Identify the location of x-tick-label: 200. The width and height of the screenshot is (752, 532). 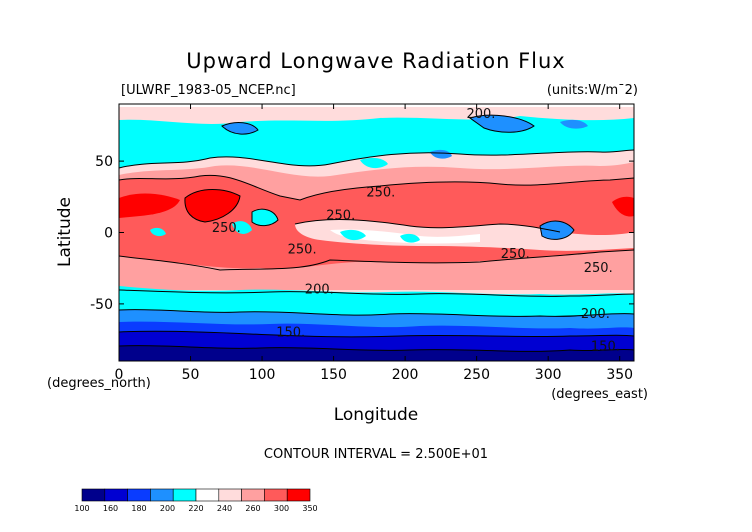
(405, 375).